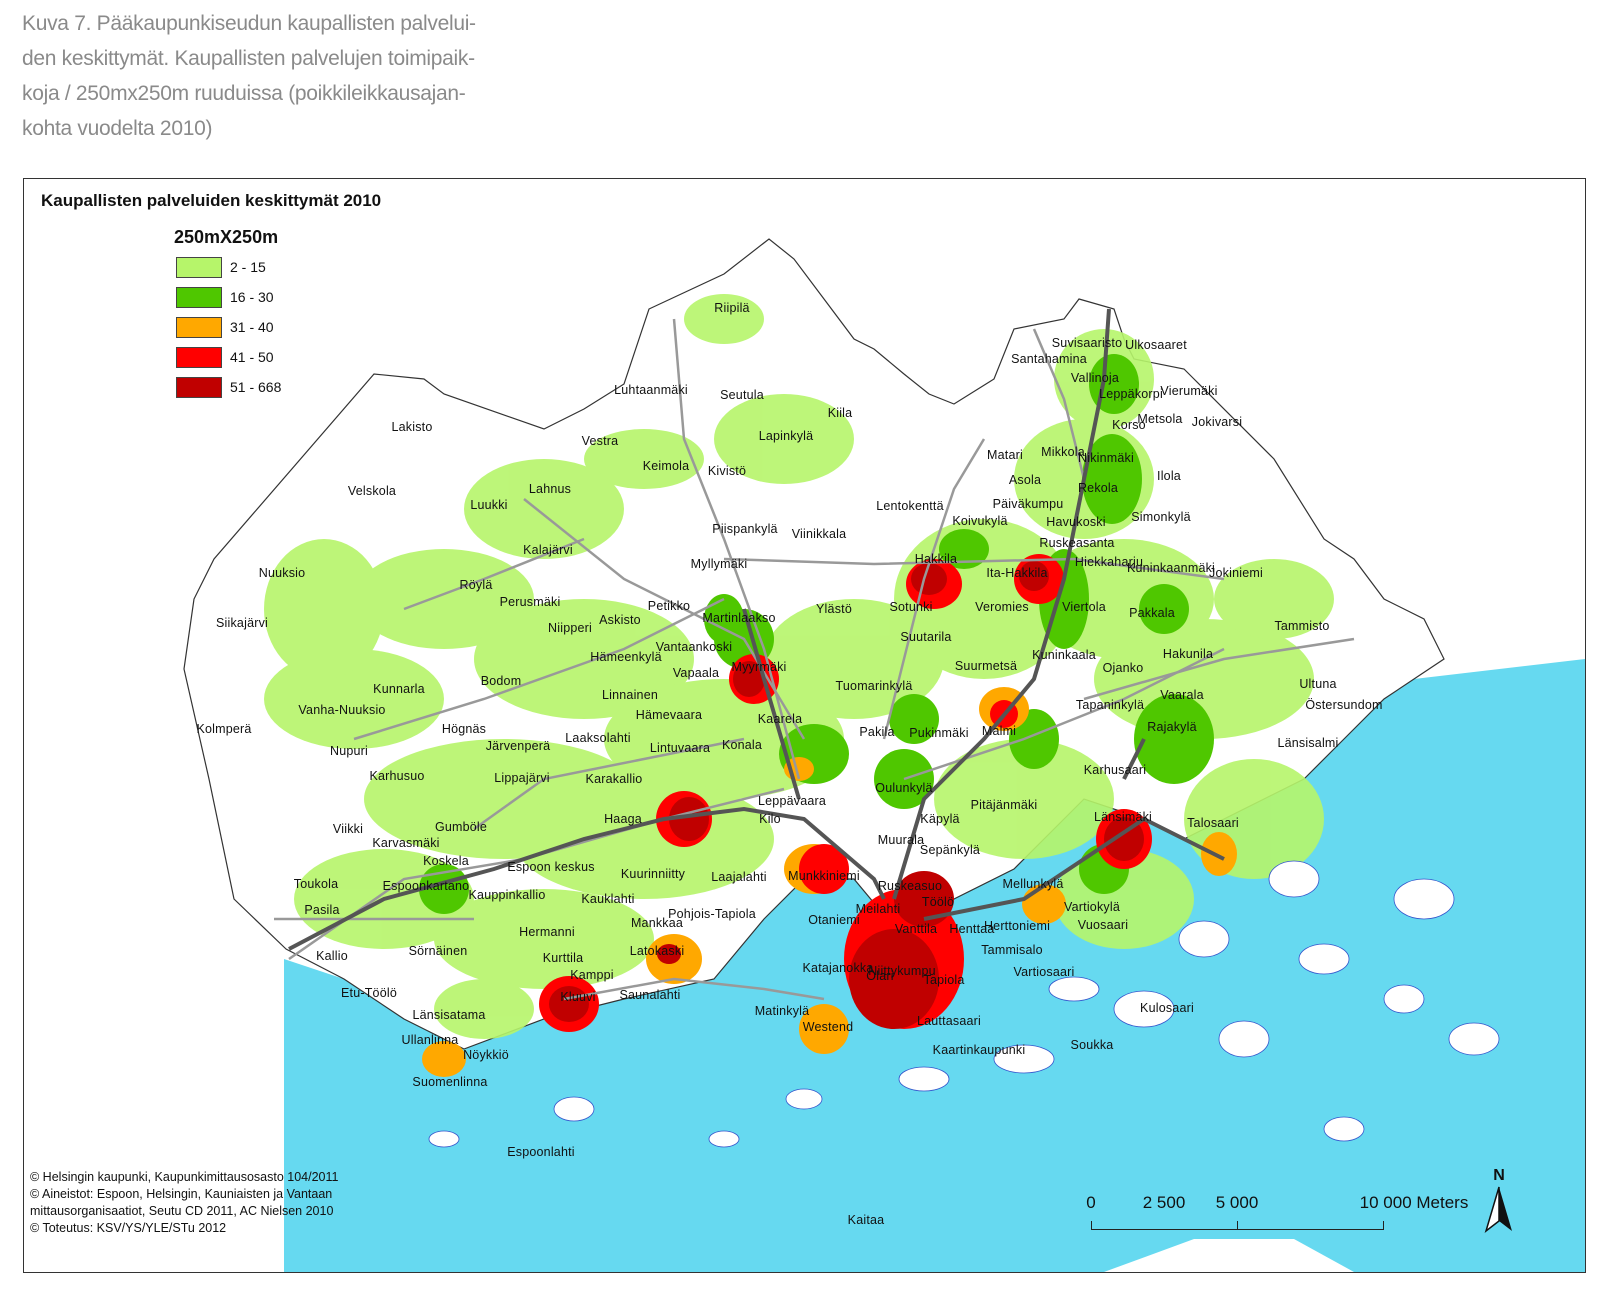 This screenshot has height=1301, width=1600. What do you see at coordinates (426, 886) in the screenshot?
I see `place-label: Espoonkartano` at bounding box center [426, 886].